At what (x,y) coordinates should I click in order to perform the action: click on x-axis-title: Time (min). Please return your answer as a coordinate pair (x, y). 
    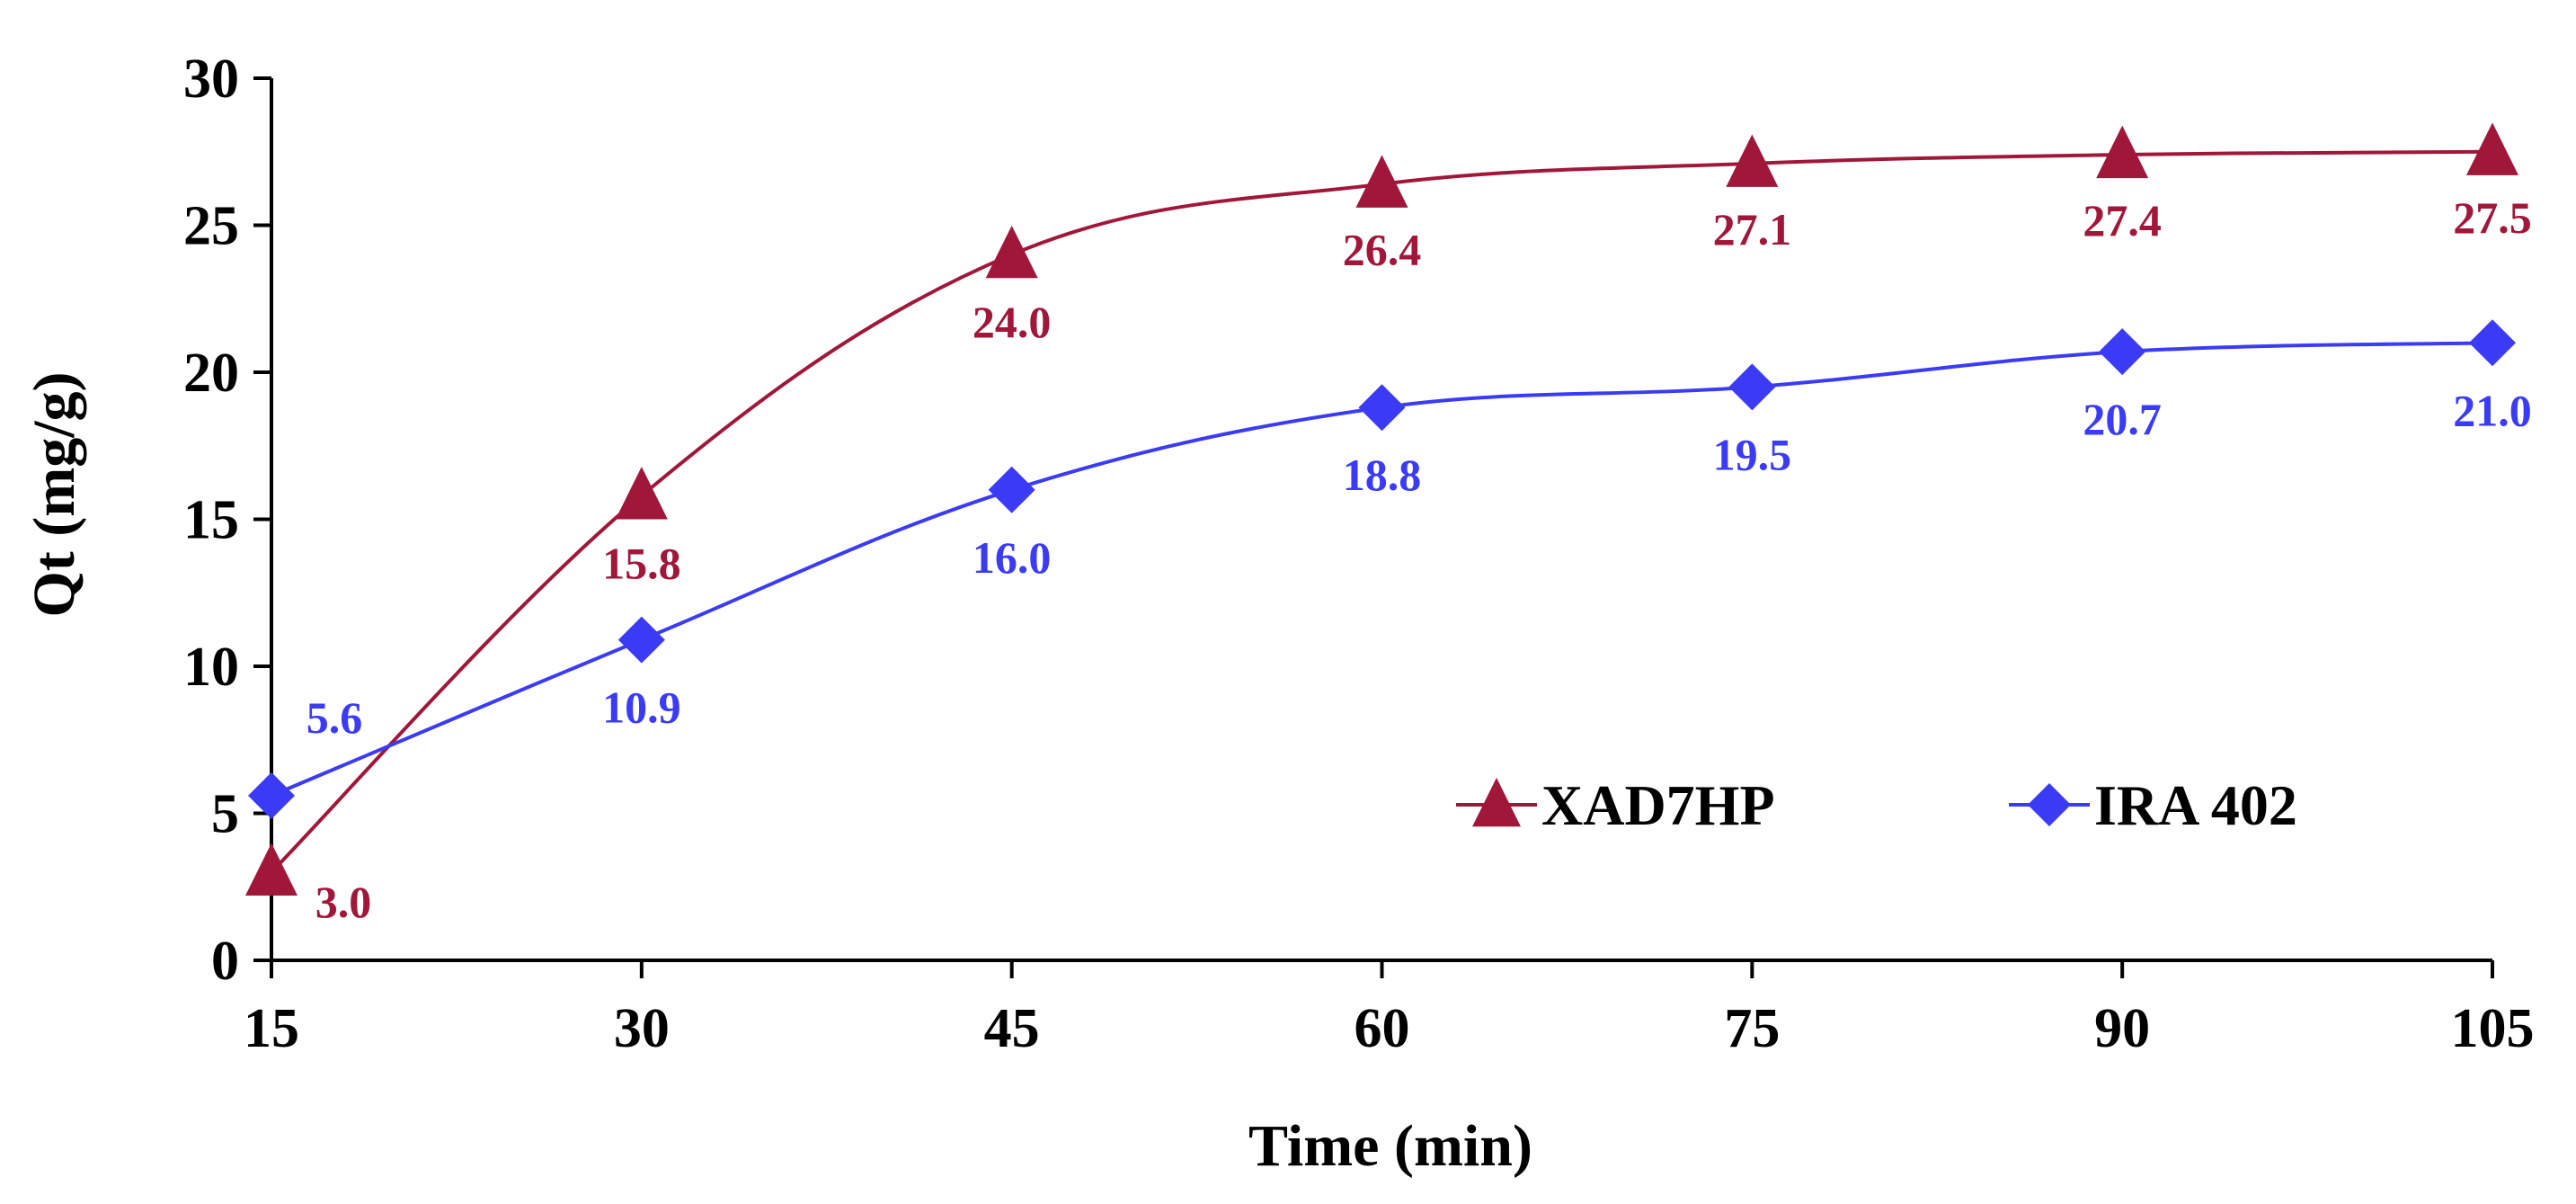
    Looking at the image, I should click on (1390, 1146).